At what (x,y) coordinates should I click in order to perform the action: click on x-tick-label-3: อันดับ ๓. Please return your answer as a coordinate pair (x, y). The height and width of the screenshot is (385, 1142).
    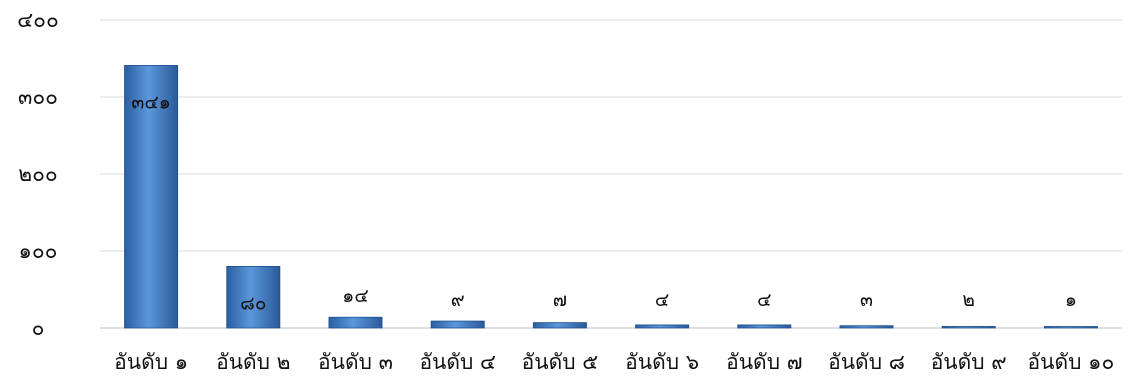
    Looking at the image, I should click on (355, 362).